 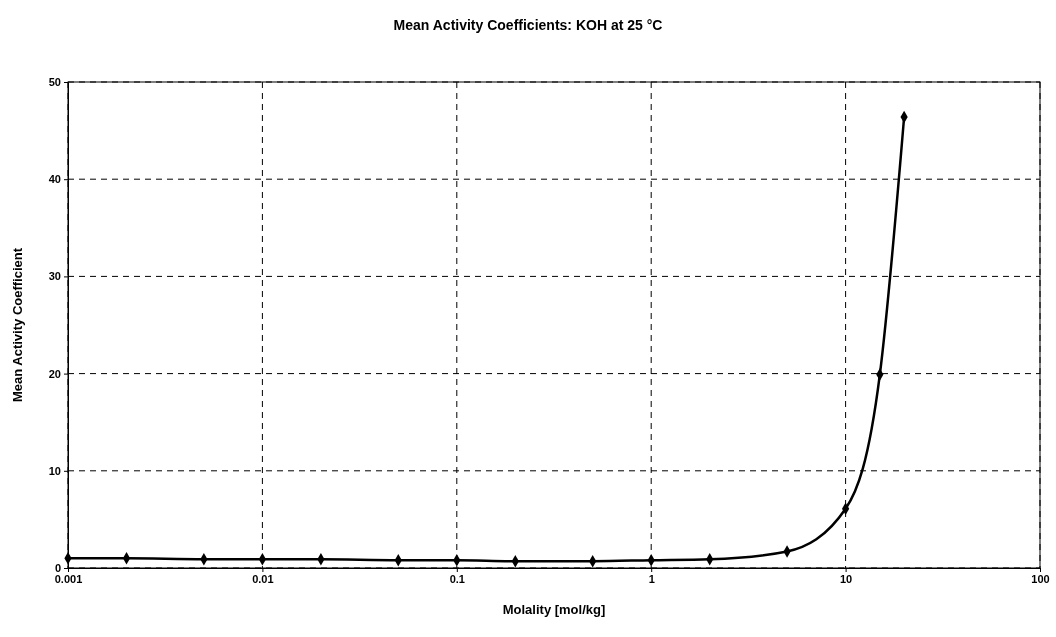 What do you see at coordinates (528, 25) in the screenshot?
I see `chart-title: Mean Activity Coefficients: KOH at 25 °C` at bounding box center [528, 25].